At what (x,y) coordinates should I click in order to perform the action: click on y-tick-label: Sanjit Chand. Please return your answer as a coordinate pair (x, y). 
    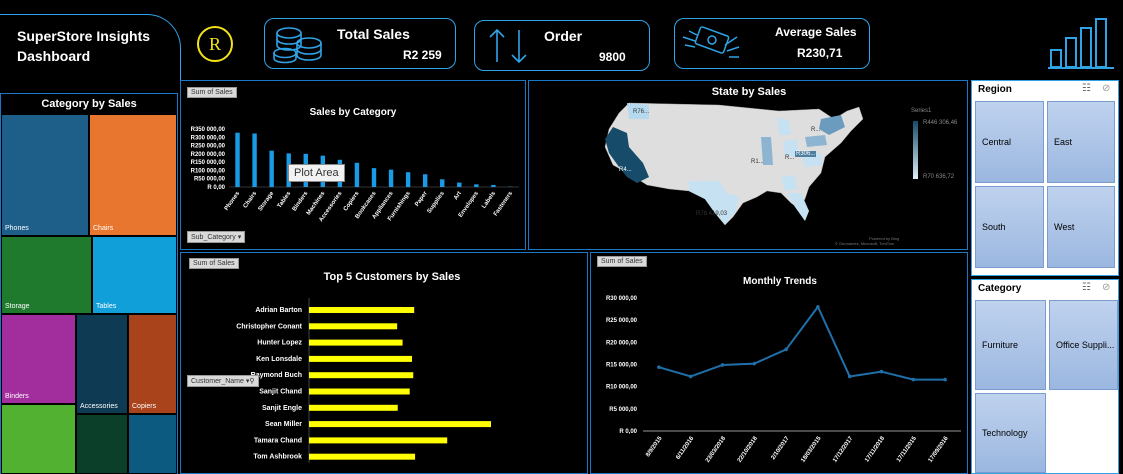
    Looking at the image, I should click on (280, 392).